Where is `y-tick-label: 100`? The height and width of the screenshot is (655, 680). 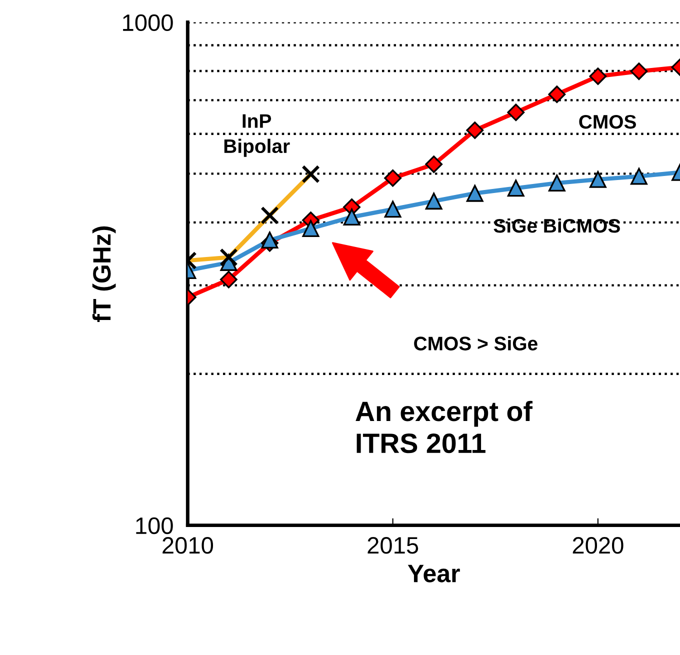 y-tick-label: 100 is located at coordinates (154, 525).